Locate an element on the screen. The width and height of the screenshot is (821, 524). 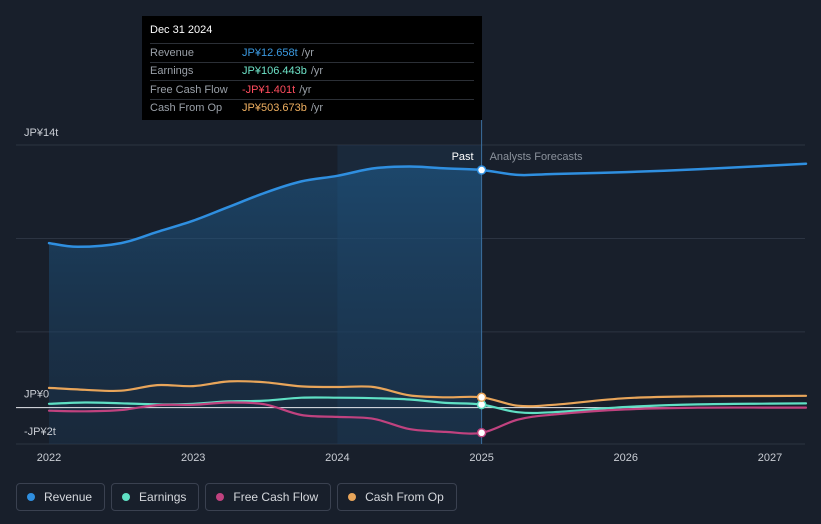
tooltip-date: Dec 31 2024 is located at coordinates (181, 30).